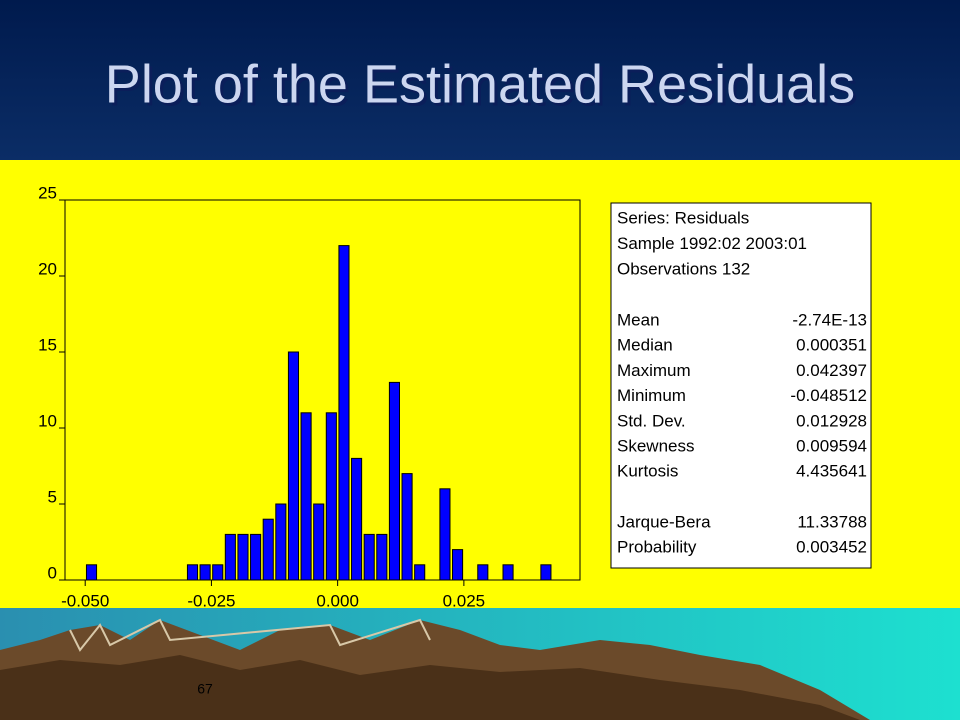  Describe the element at coordinates (651, 395) in the screenshot. I see `stat-label: Minimum` at that location.